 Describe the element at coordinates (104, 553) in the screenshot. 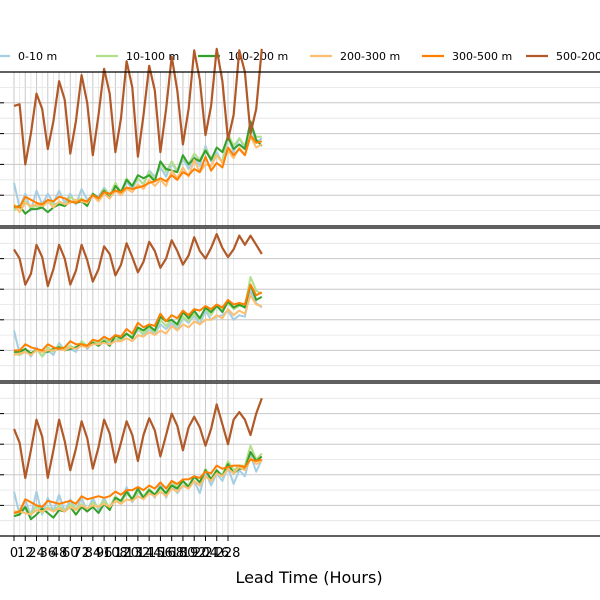

I see `x-tick-label: 96` at that location.